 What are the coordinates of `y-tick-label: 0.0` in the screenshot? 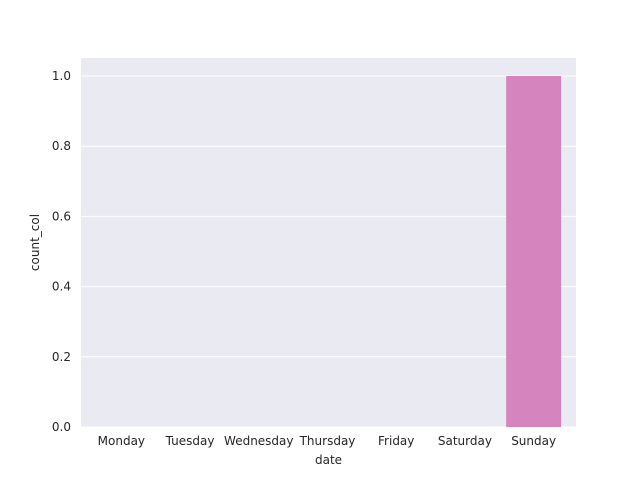 It's located at (61, 427).